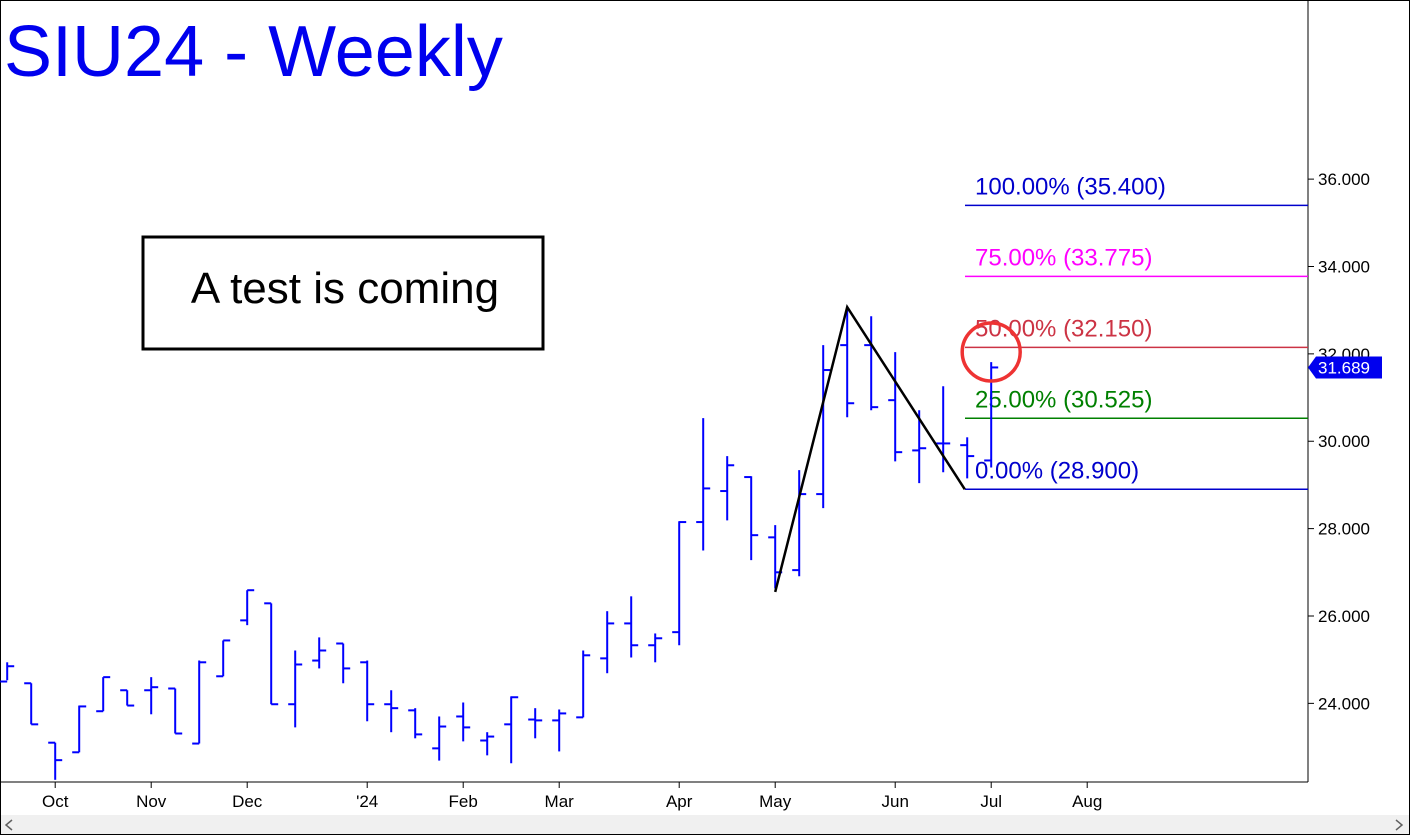 The height and width of the screenshot is (835, 1410). What do you see at coordinates (345, 288) in the screenshot?
I see `annotation-text: A test is coming` at bounding box center [345, 288].